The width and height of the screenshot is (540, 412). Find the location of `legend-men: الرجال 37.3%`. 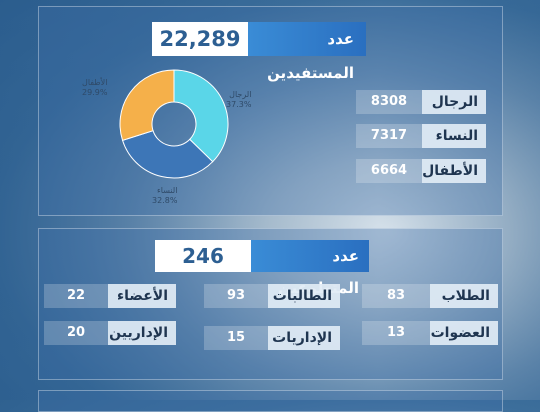

legend-men: الرجال 37.3% is located at coordinates (238, 100).